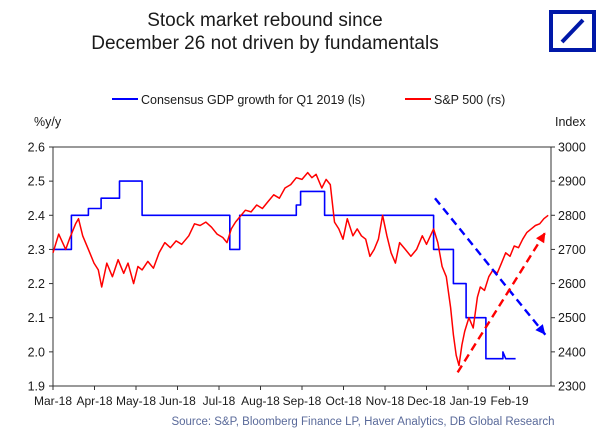  What do you see at coordinates (36, 250) in the screenshot?
I see `left-tick-label: 2.3` at bounding box center [36, 250].